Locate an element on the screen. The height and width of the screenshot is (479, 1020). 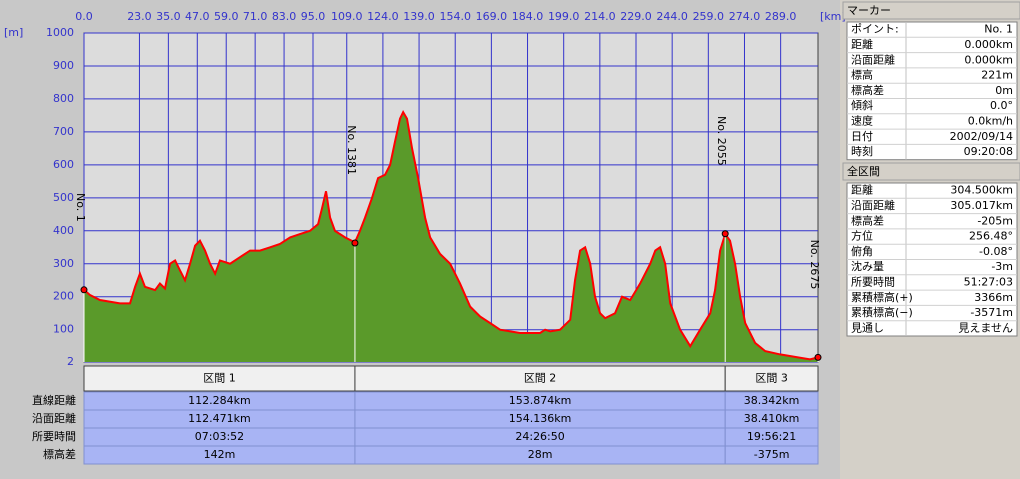
panel-value: -205m is located at coordinates (995, 220).